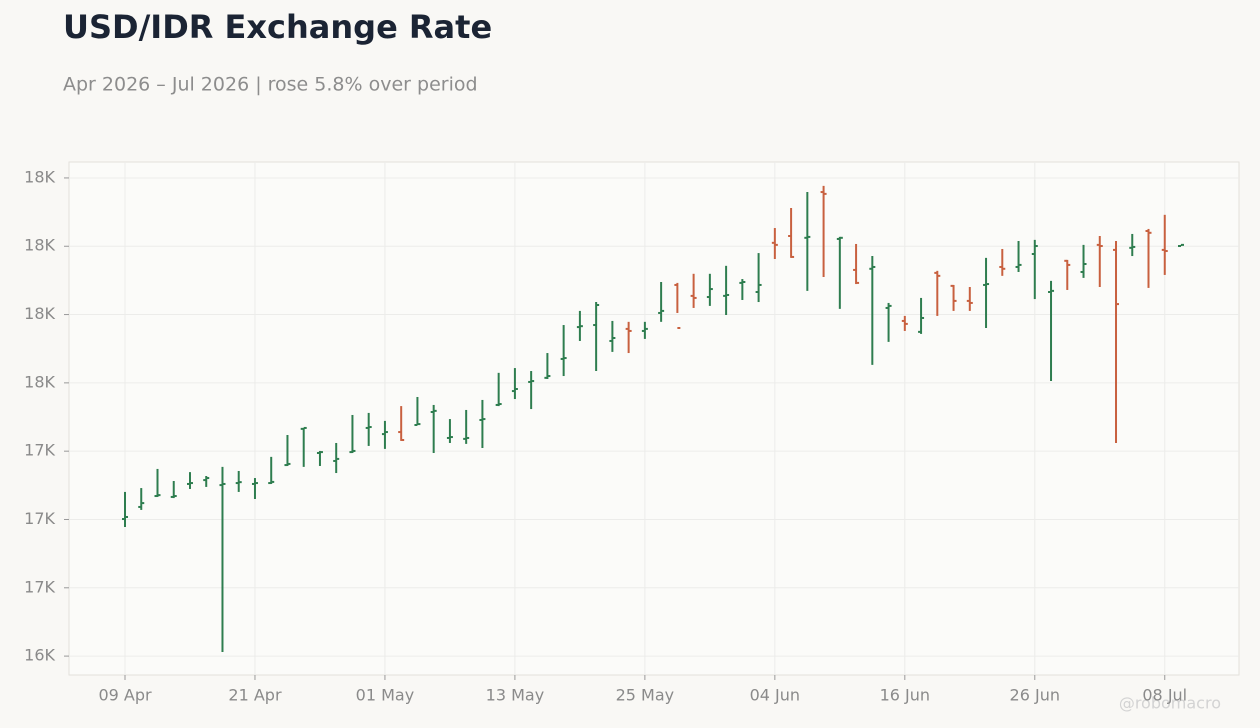 This screenshot has height=728, width=1260. I want to click on x-tick-label: 09 Apr, so click(125, 695).